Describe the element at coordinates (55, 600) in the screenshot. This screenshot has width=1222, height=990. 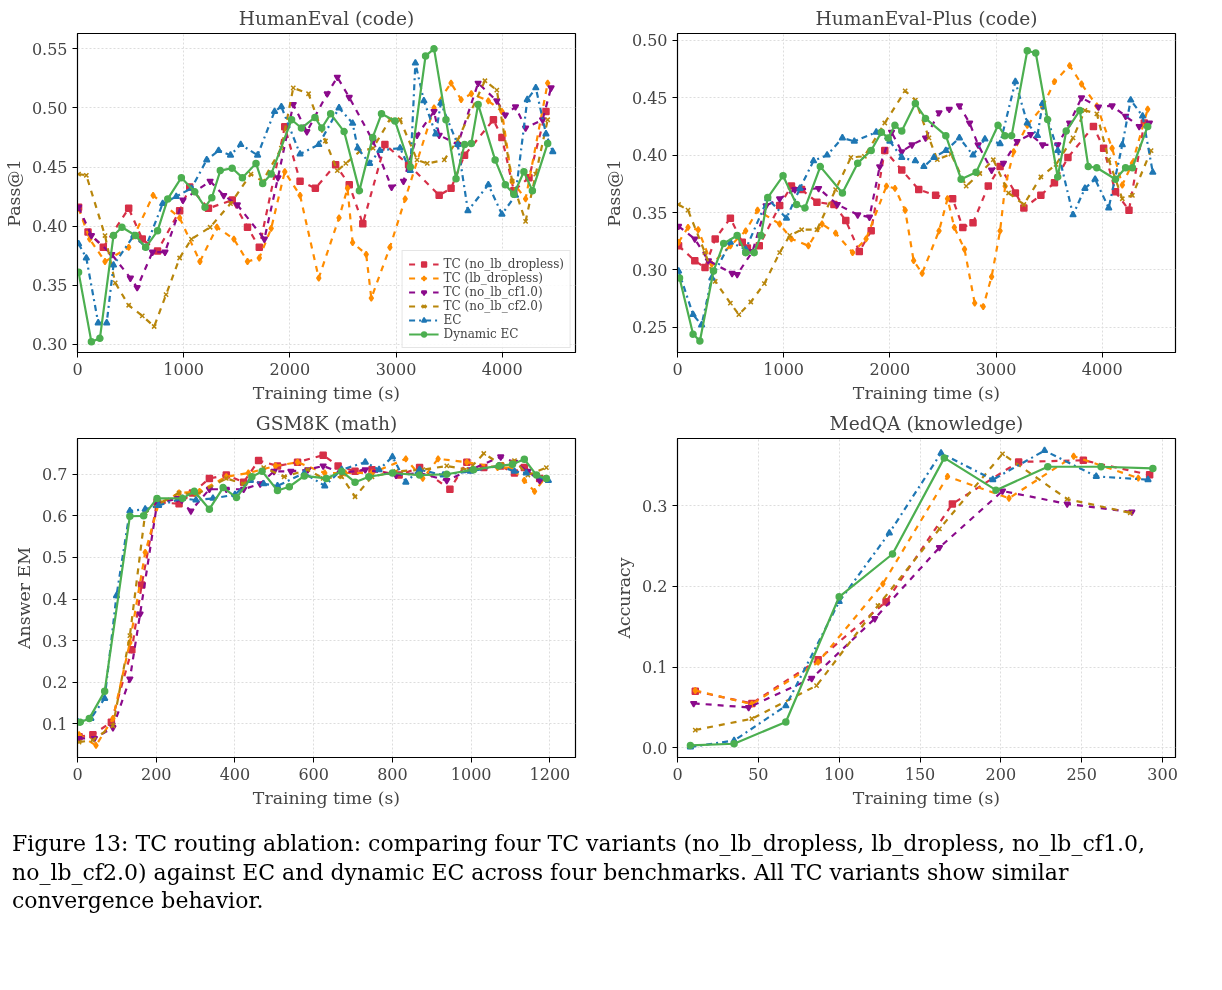
I see `y-tick-label: 0.4` at that location.